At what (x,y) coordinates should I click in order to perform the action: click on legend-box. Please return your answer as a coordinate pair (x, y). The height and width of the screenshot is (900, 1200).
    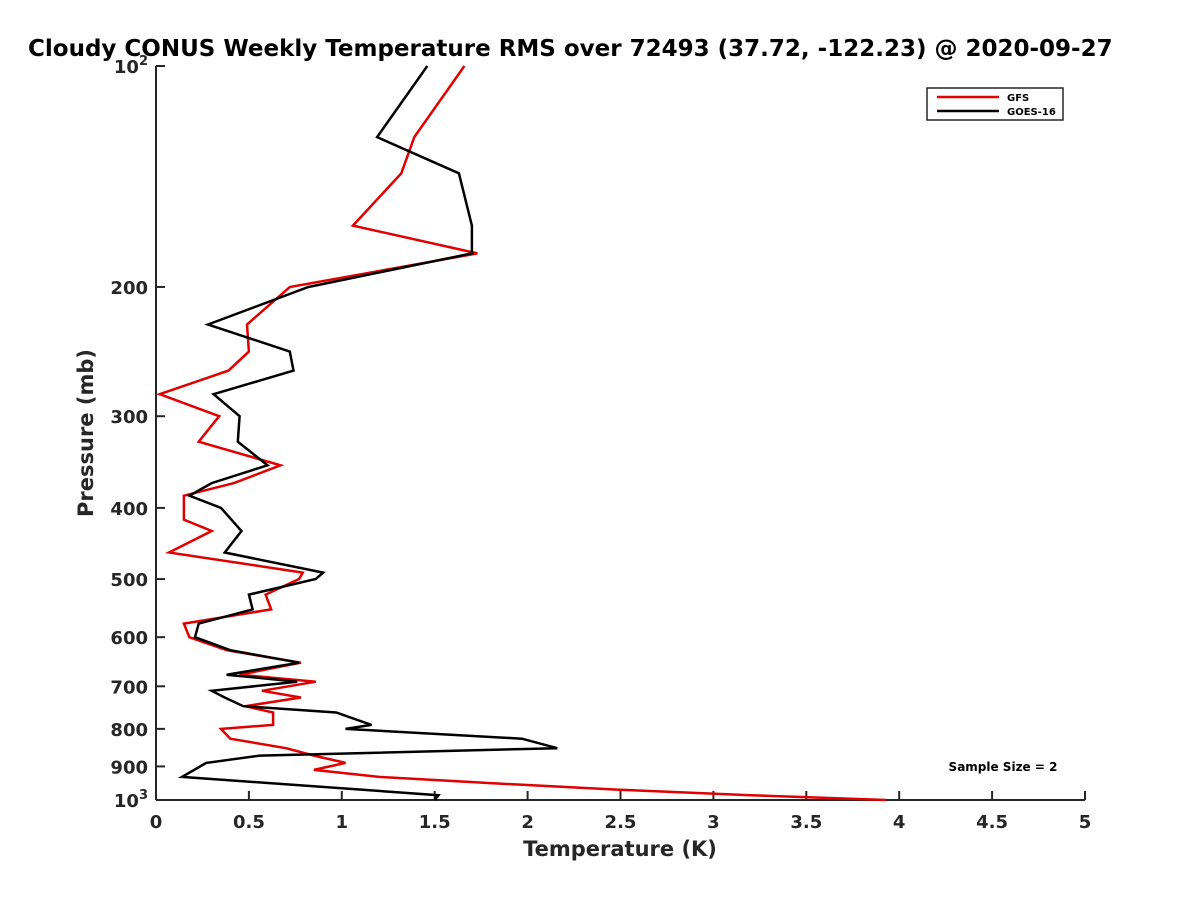
    Looking at the image, I should click on (995, 104).